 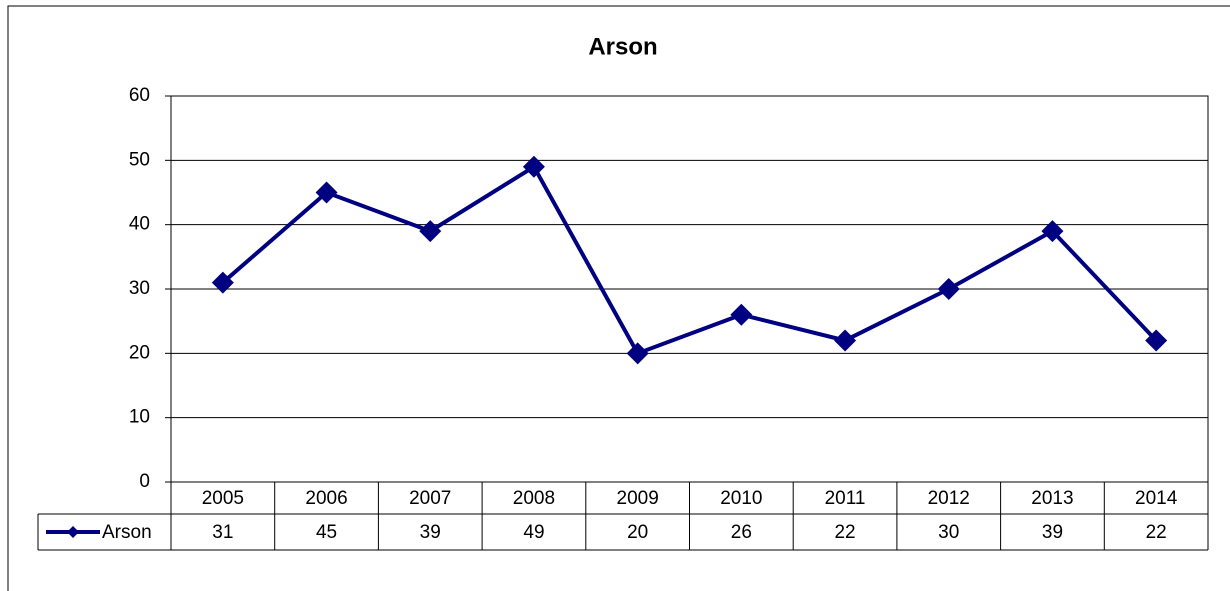 I want to click on y-tick-label: 0, so click(x=144, y=481).